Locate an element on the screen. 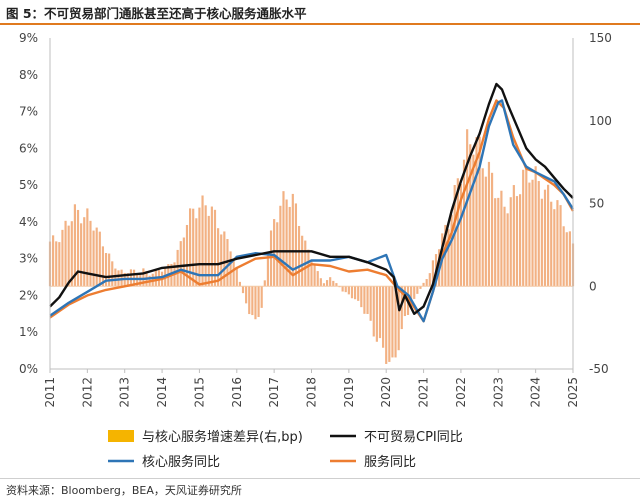  legend-bars-swatch is located at coordinates (121, 436).